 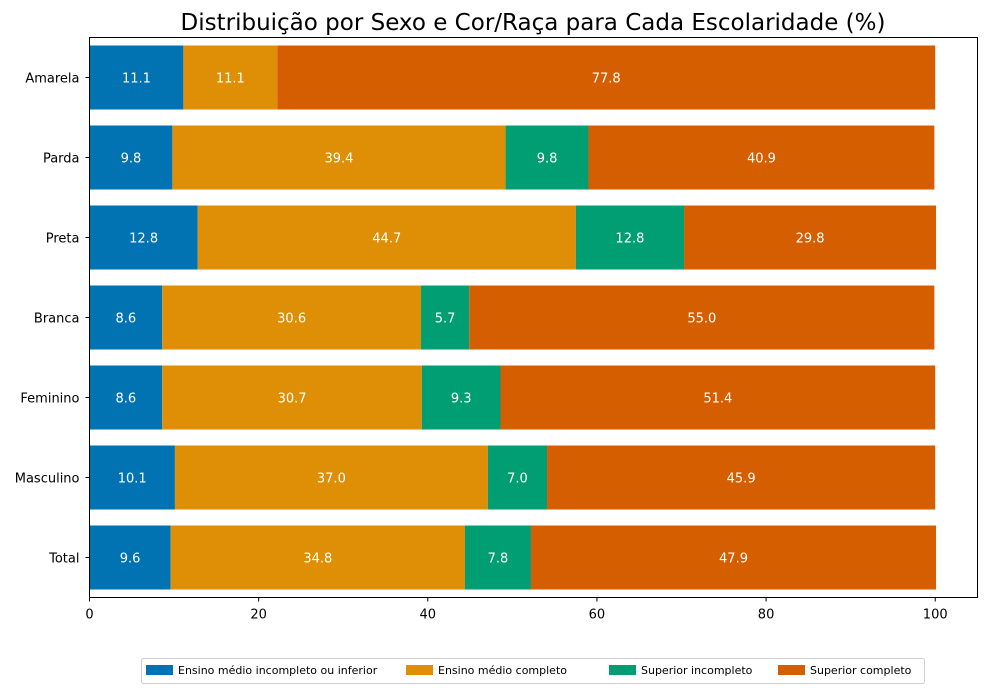 I want to click on bar-value-label: 47.9, so click(x=733, y=559).